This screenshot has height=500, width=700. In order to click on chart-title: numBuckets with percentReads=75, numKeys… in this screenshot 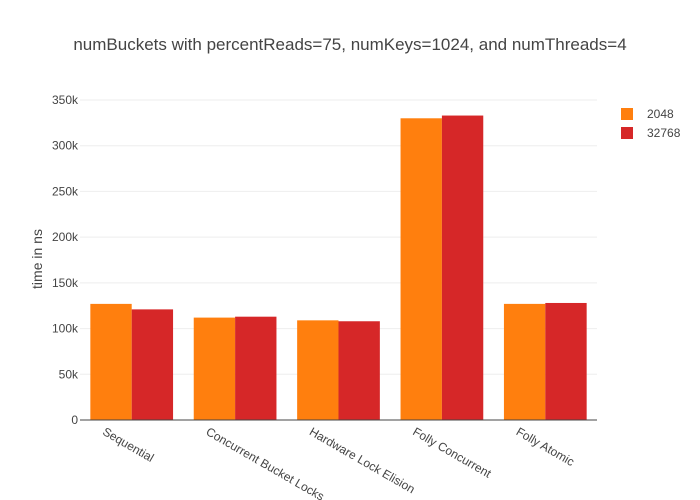, I will do `click(349, 44)`.